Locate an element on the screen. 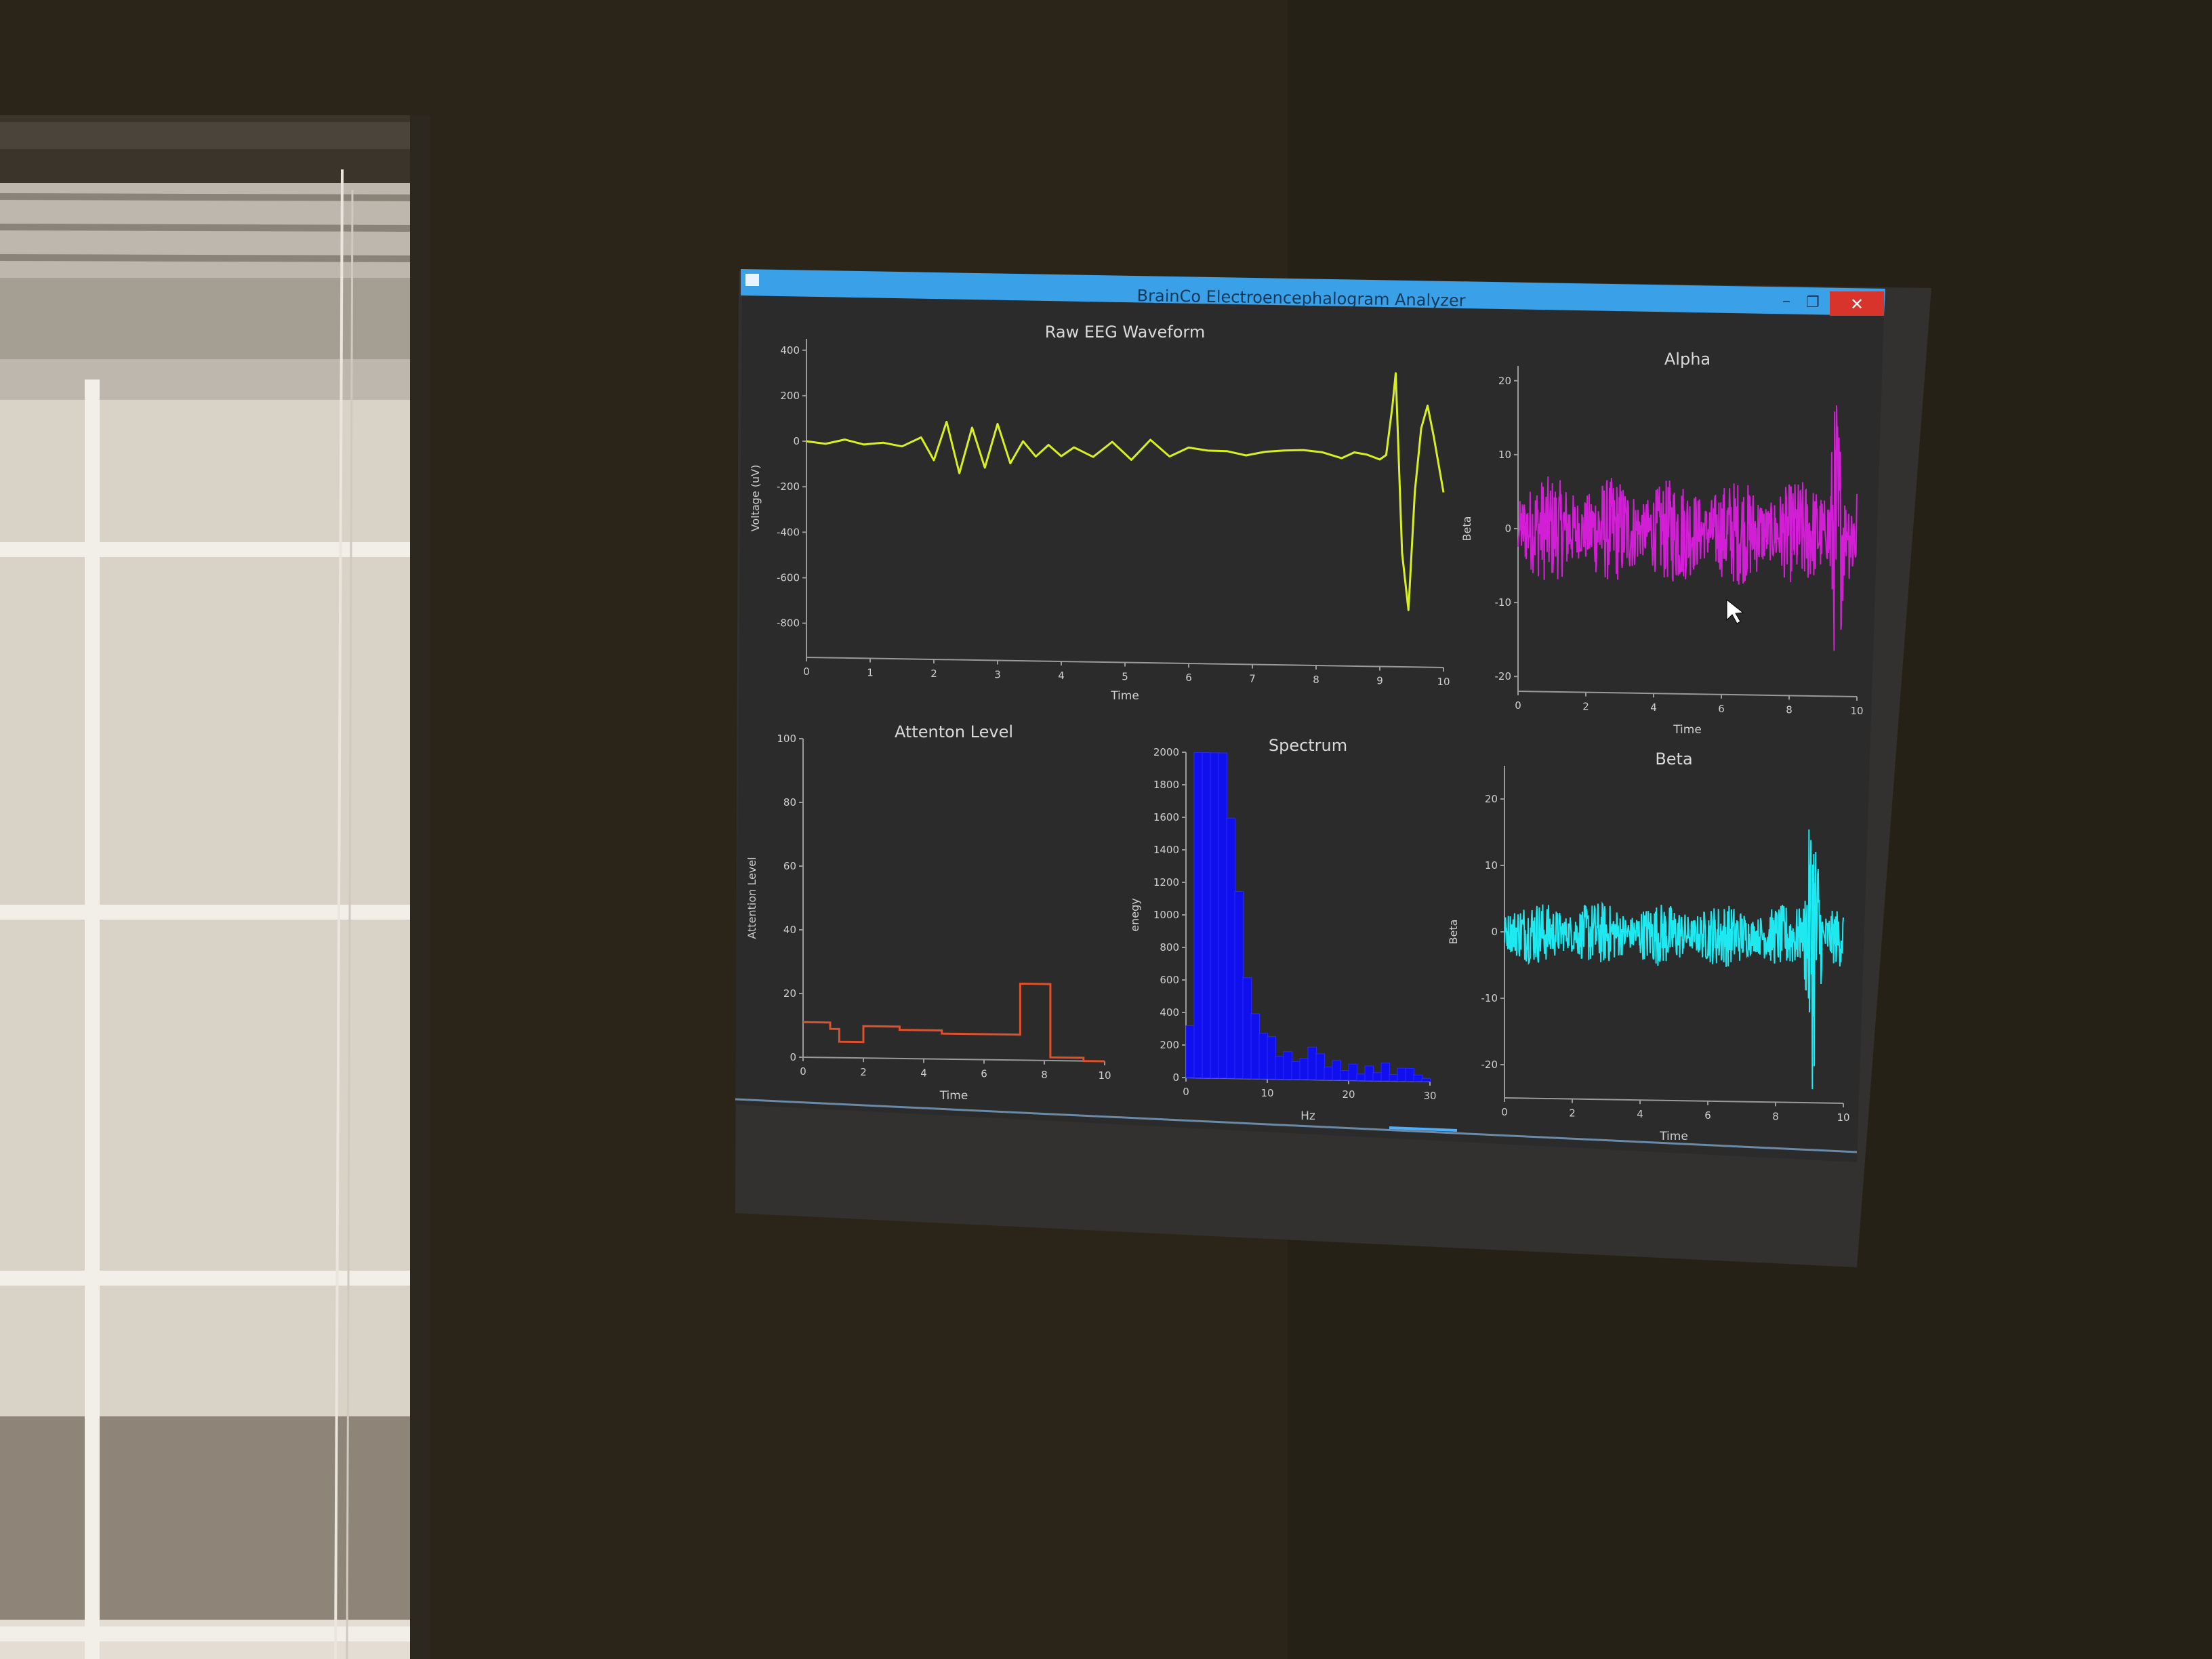  attention-y-tick-label: 0 is located at coordinates (793, 1057).